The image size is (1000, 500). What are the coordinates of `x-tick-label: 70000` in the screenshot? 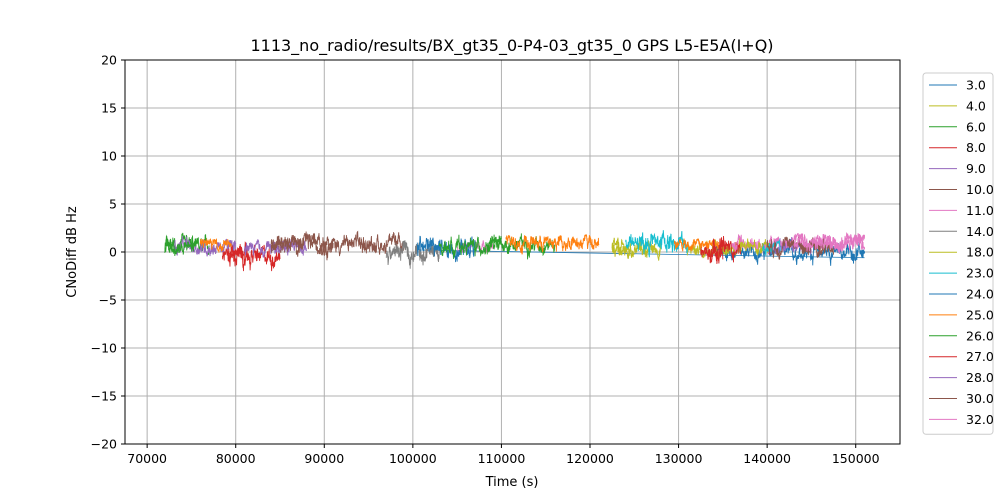 It's located at (147, 458).